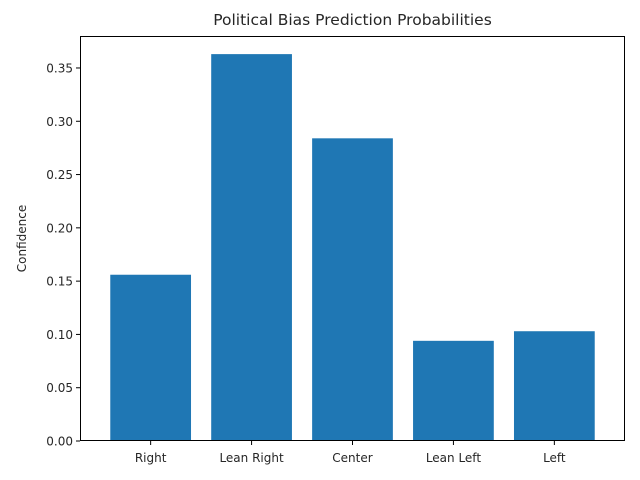  I want to click on bar-right, so click(151, 357).